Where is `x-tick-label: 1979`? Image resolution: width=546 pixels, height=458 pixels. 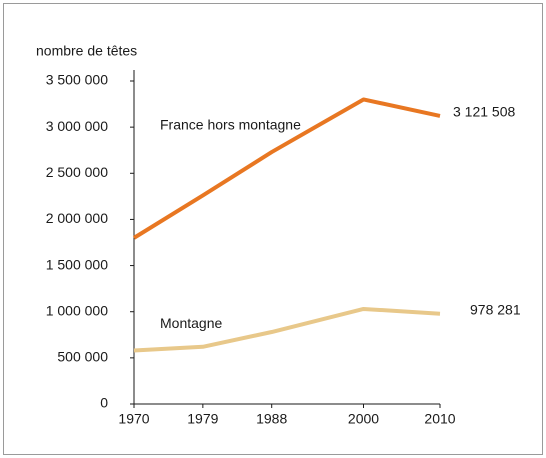 x-tick-label: 1979 is located at coordinates (202, 419).